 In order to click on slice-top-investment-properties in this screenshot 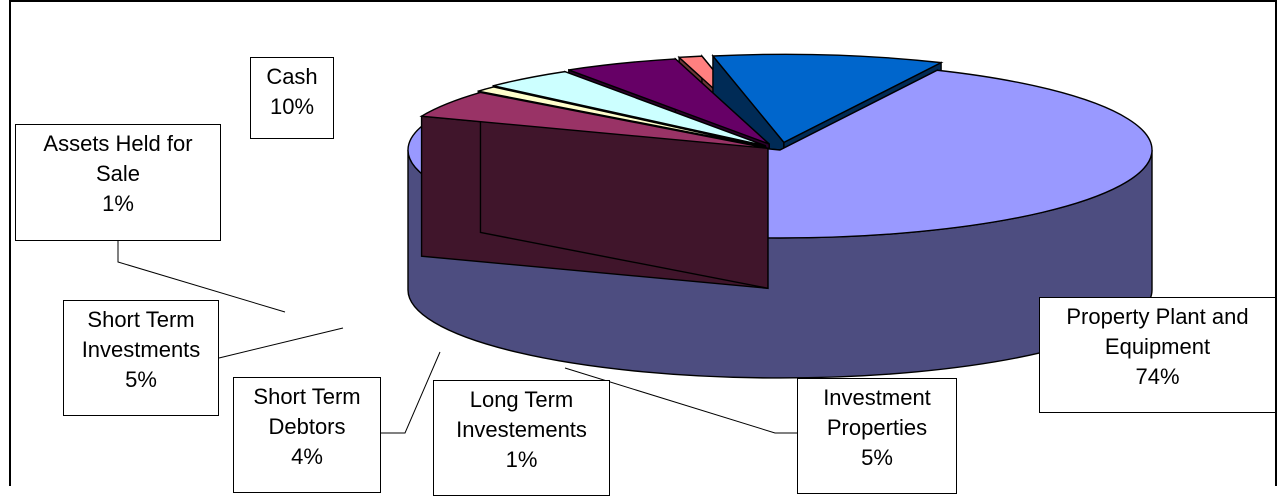, I will do `click(594, 120)`.